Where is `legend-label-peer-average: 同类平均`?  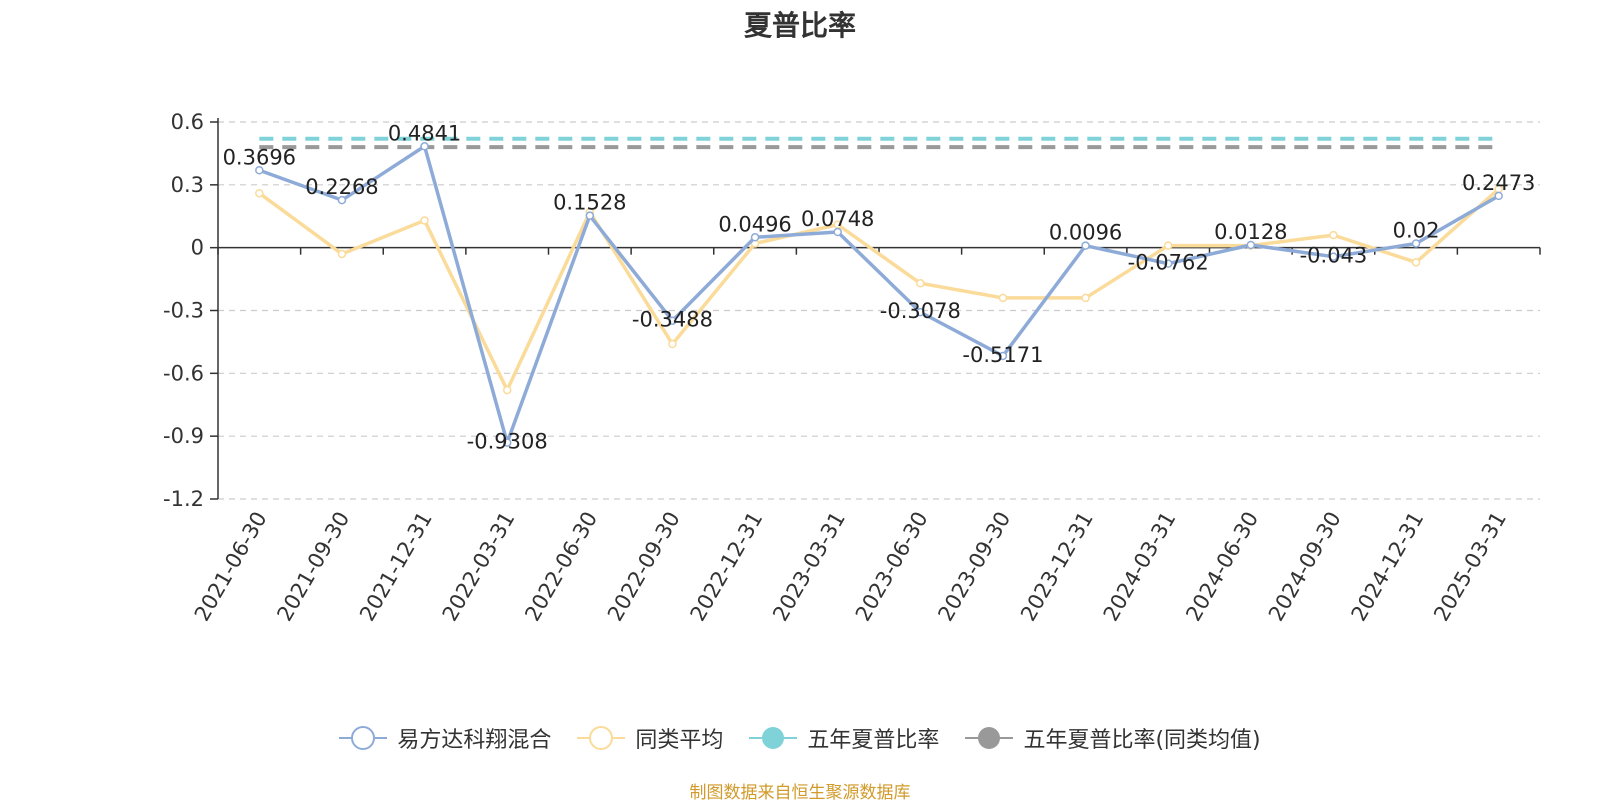
legend-label-peer-average: 同类平均 is located at coordinates (679, 740).